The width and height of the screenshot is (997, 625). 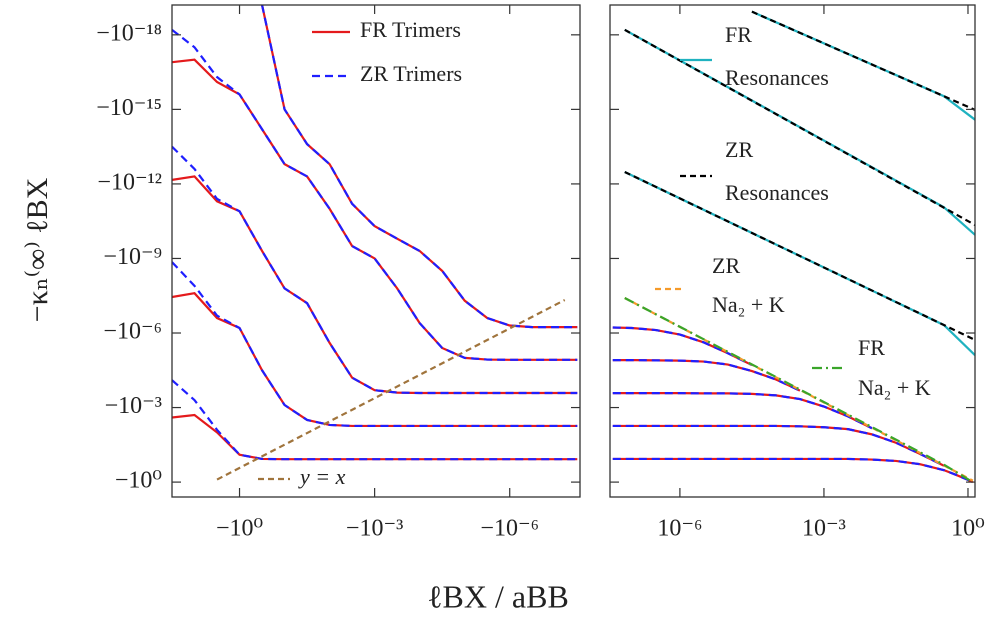 I want to click on x-tick-label: −10⁰, so click(x=239, y=529).